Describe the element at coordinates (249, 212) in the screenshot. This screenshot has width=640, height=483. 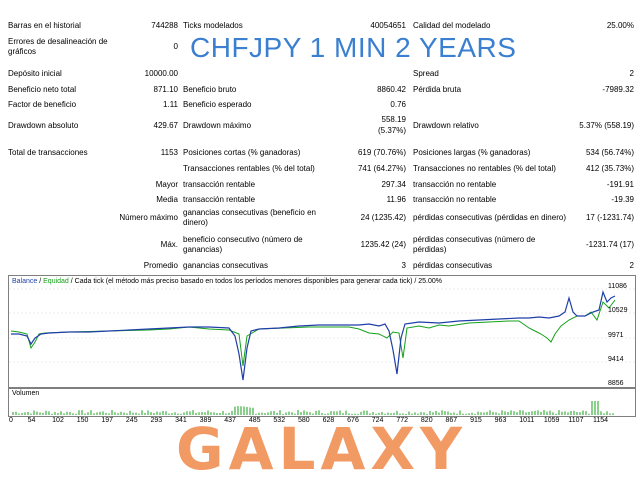
I see `nmax-ganancias-label: ganancias consecutivas (beneficio en` at that location.